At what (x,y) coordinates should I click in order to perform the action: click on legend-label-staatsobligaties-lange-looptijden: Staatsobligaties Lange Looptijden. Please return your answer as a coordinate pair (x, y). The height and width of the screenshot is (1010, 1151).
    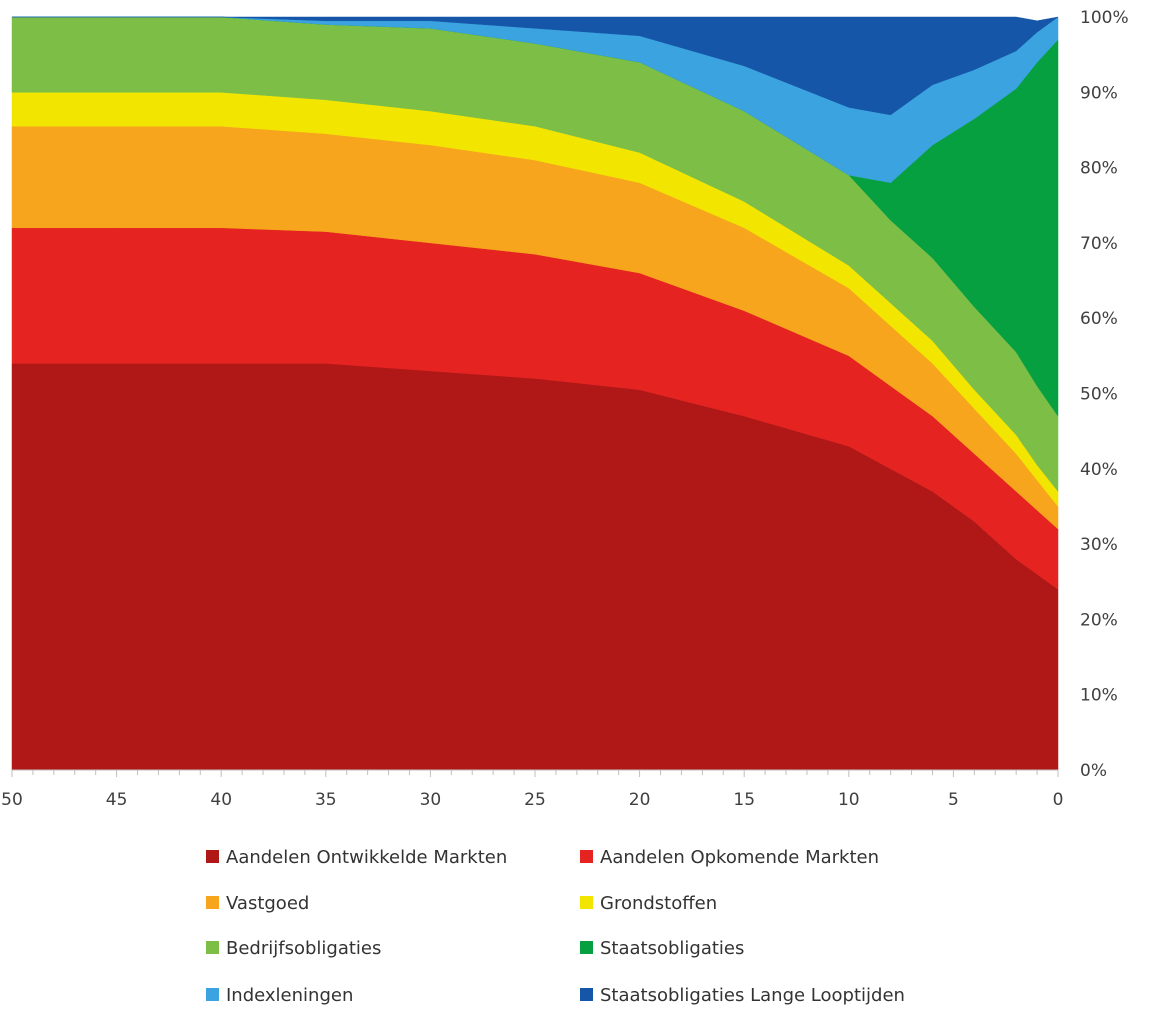
    Looking at the image, I should click on (752, 995).